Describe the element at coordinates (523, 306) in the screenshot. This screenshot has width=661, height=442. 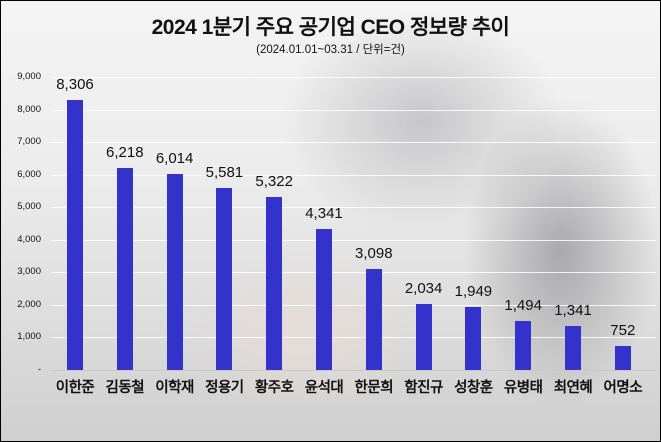
I see `bar-value-label: 1,494` at that location.